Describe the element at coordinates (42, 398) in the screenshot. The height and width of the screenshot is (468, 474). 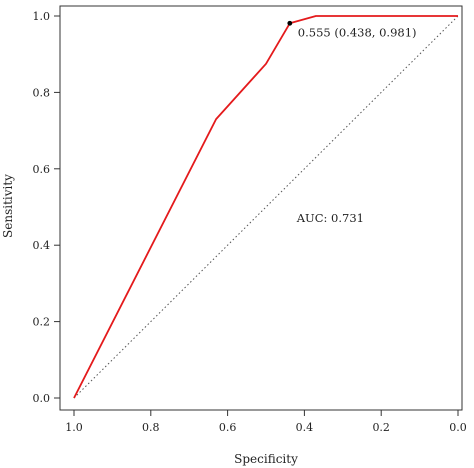
I see `y-tick-label: 0.0` at that location.